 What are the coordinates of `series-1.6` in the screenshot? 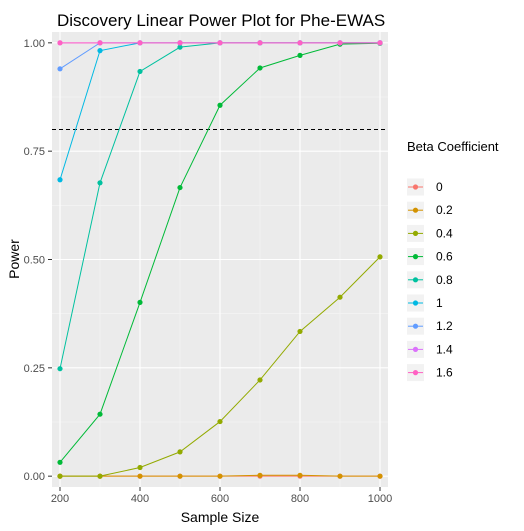 It's located at (220, 43).